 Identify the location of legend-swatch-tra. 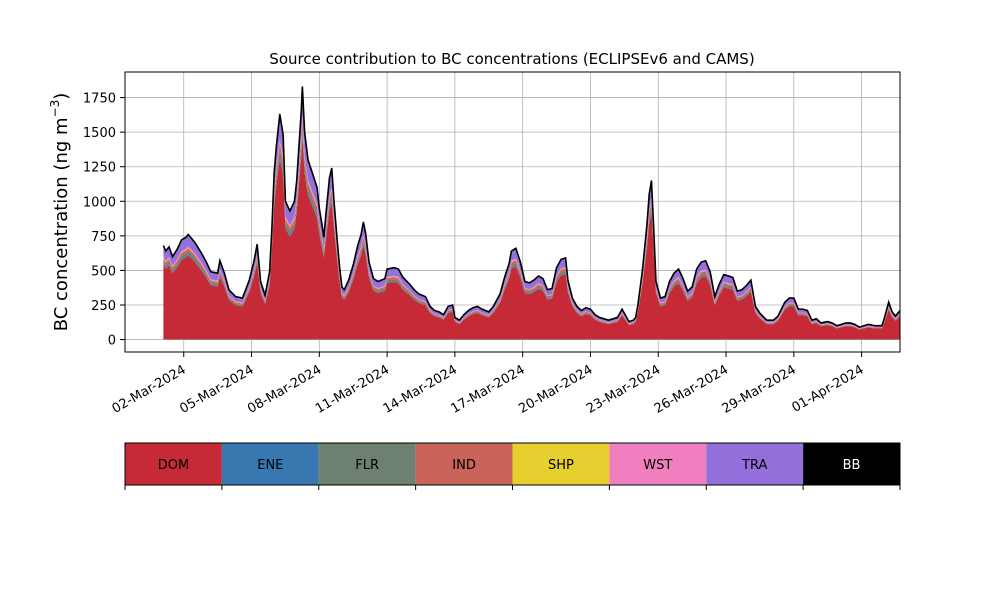
(755, 464).